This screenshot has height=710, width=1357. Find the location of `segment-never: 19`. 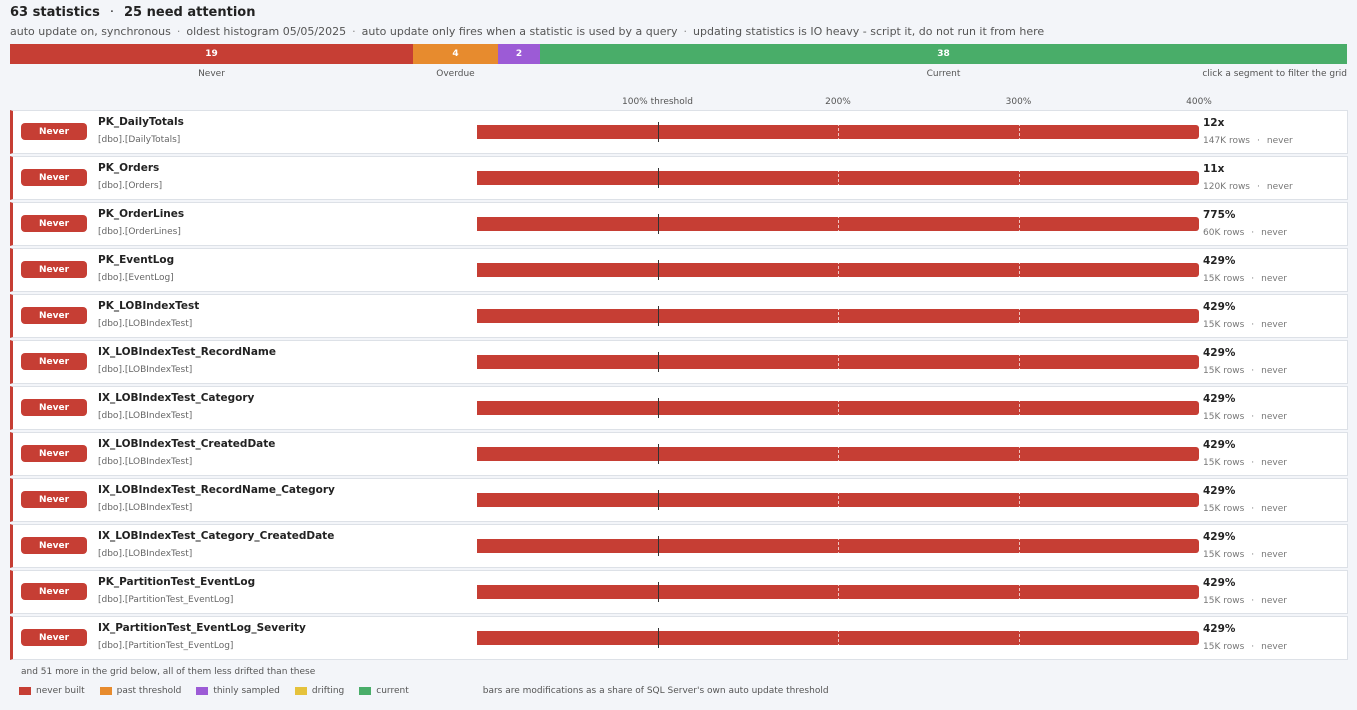

segment-never: 19 is located at coordinates (211, 54).